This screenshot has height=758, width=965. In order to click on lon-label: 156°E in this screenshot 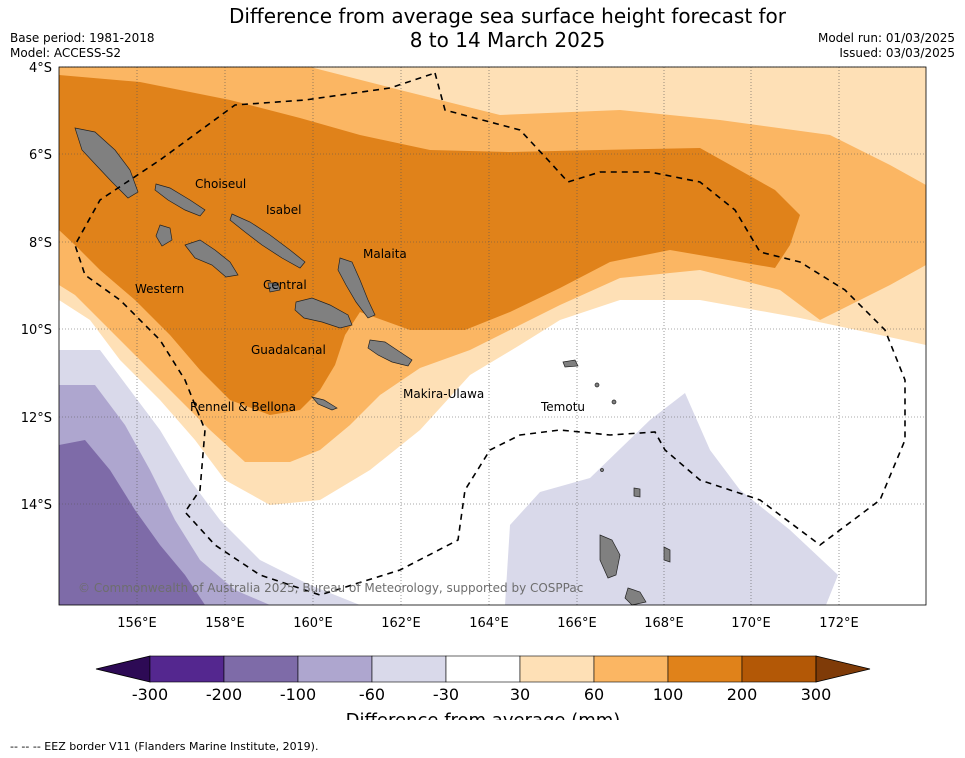, I will do `click(137, 623)`.